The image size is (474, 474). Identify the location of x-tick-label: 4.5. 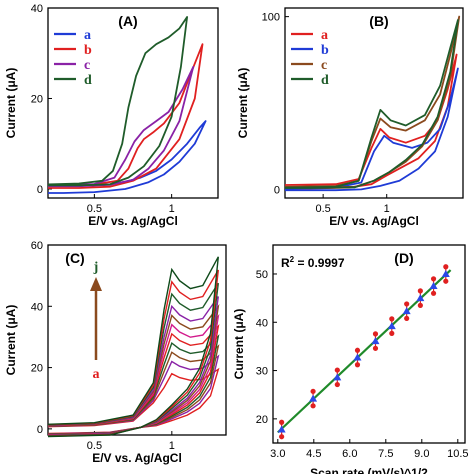
(313, 454).